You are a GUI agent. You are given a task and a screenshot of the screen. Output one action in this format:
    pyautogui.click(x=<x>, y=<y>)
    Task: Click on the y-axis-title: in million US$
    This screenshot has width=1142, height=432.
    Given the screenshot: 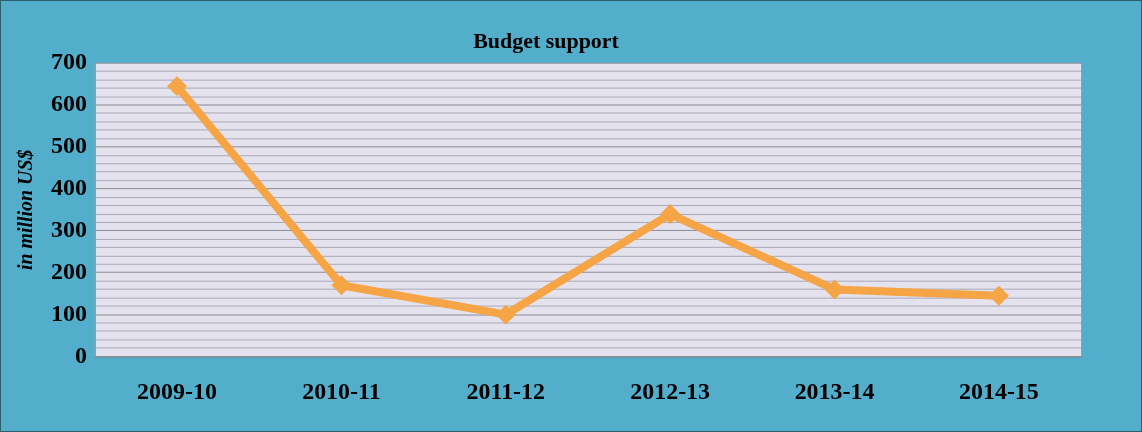 What is the action you would take?
    pyautogui.click(x=25, y=210)
    